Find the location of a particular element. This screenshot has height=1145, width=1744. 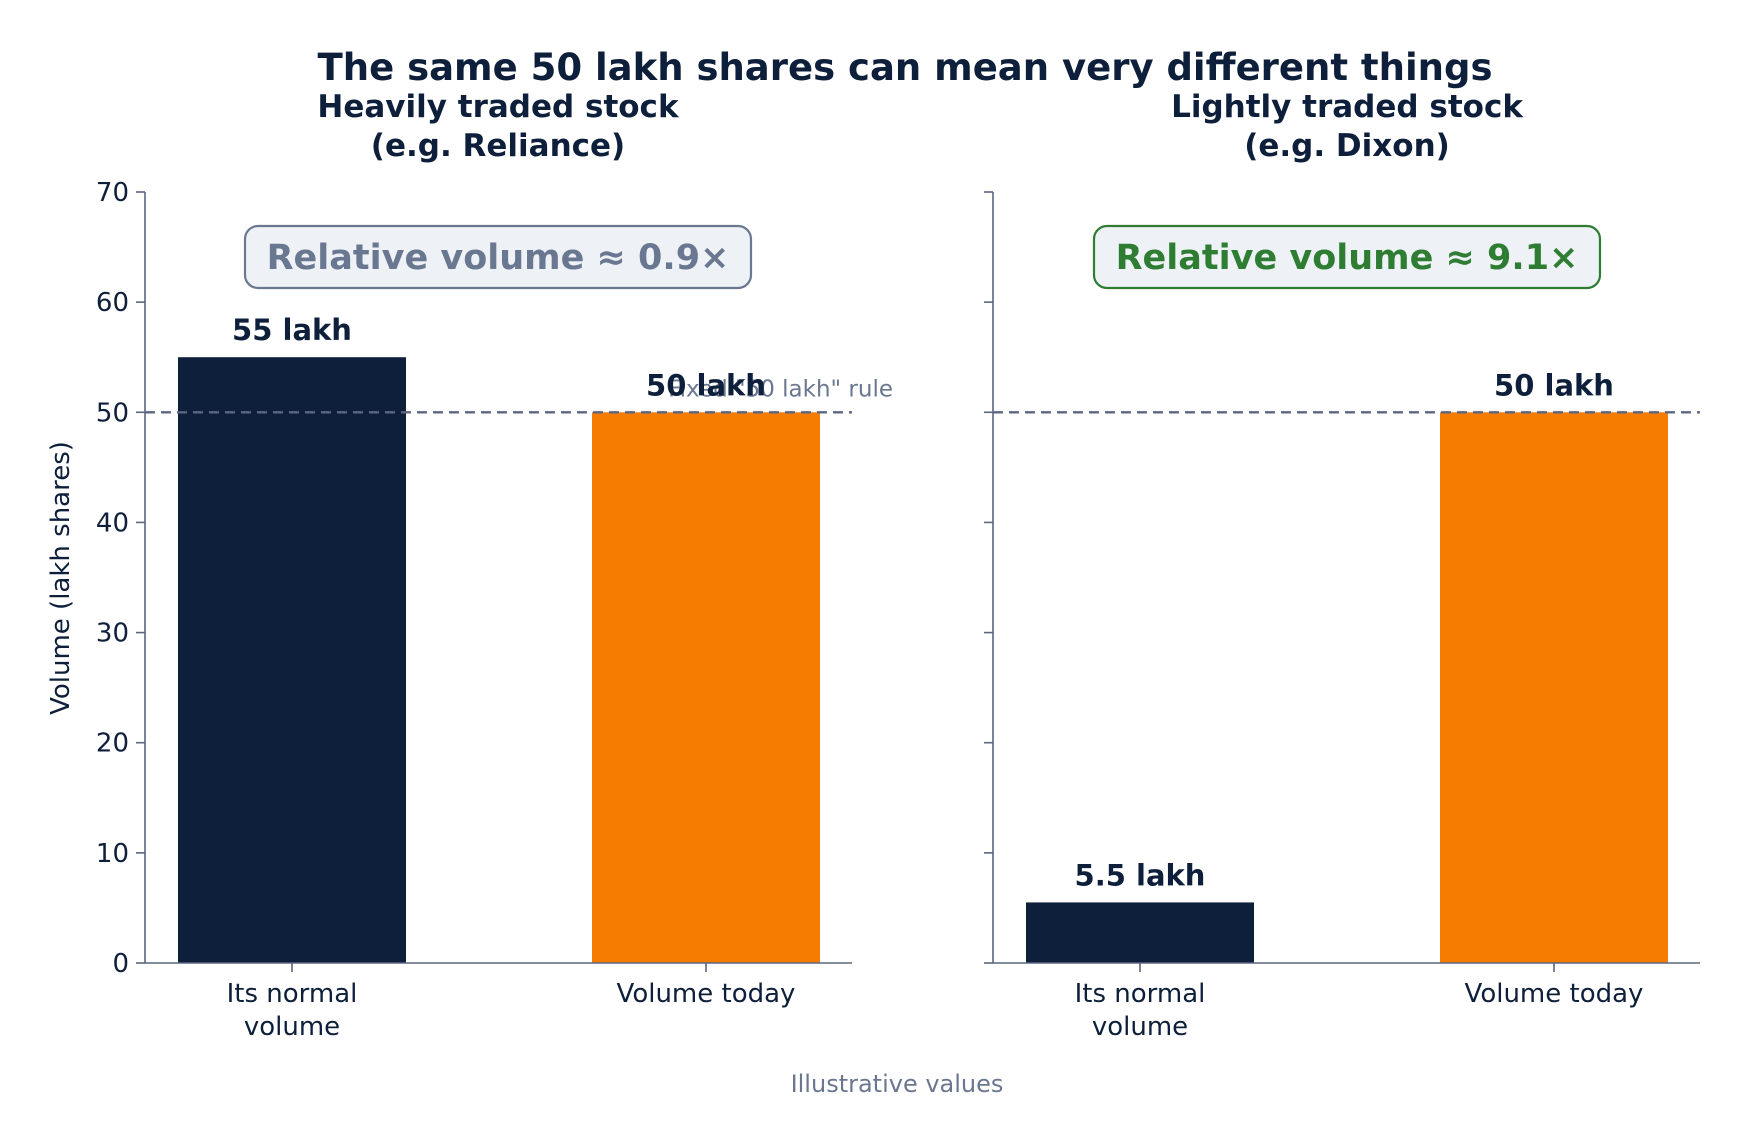

y-tick-label: 40 is located at coordinates (112, 523).